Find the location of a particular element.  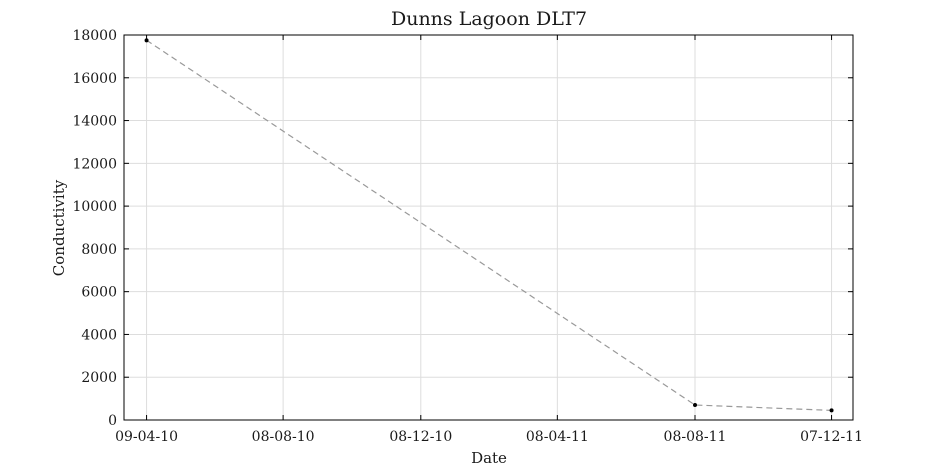

chart-title: Dunns Lagoon DLT7 is located at coordinates (489, 19).